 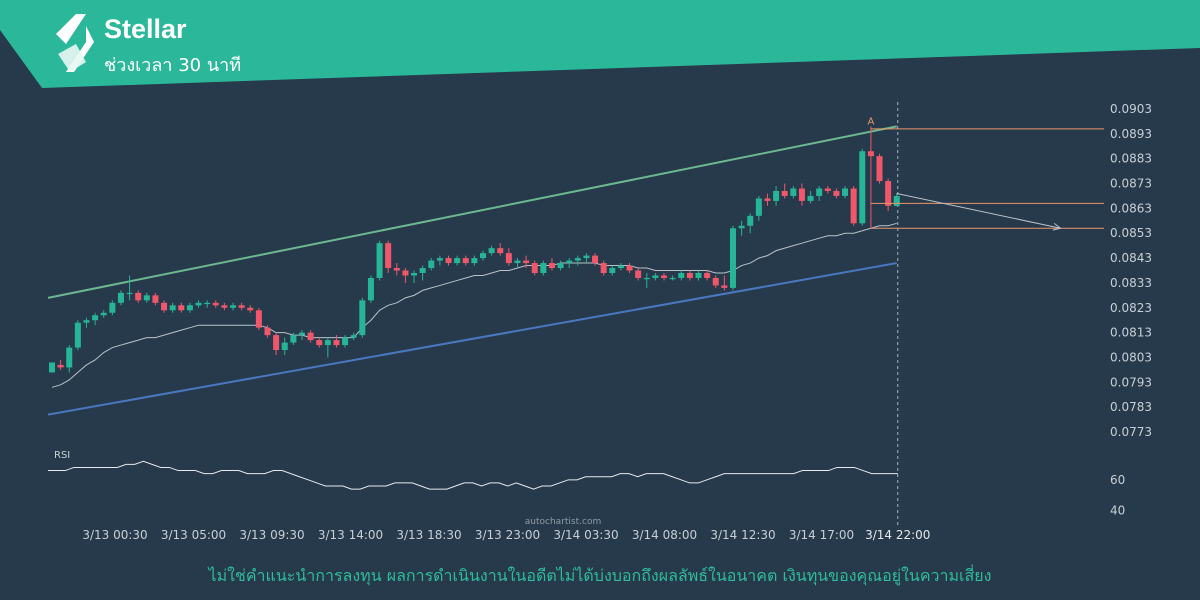 What do you see at coordinates (114, 535) in the screenshot?
I see `x-tick-label: 3/13 00:30` at bounding box center [114, 535].